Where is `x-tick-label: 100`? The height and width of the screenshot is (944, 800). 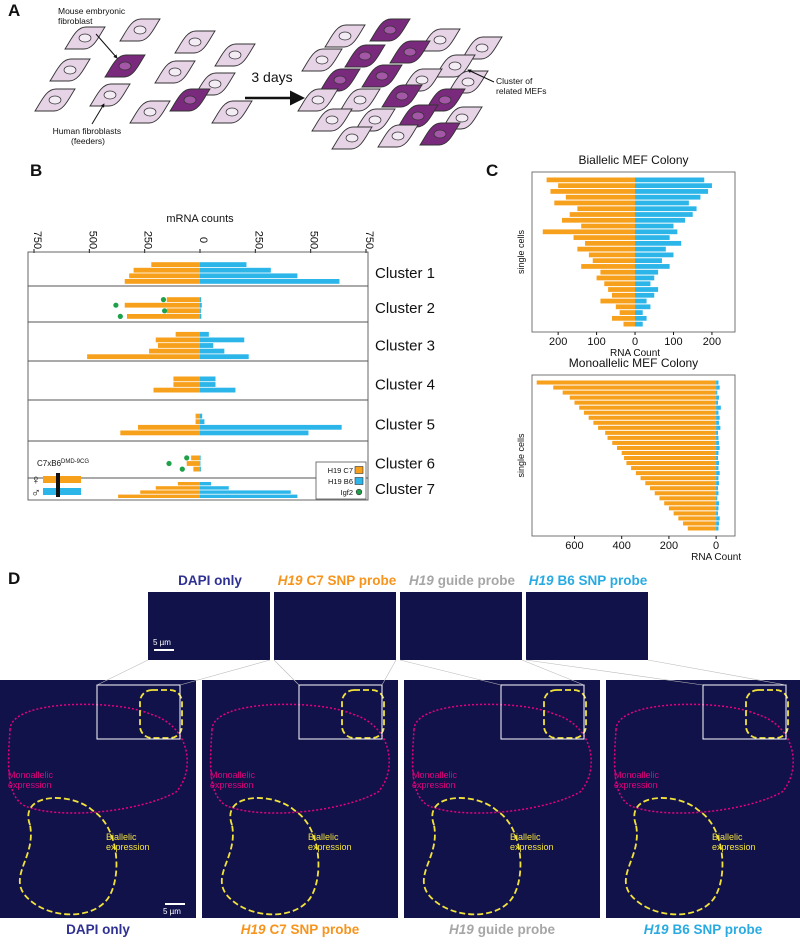 x-tick-label: 100 is located at coordinates (596, 342).